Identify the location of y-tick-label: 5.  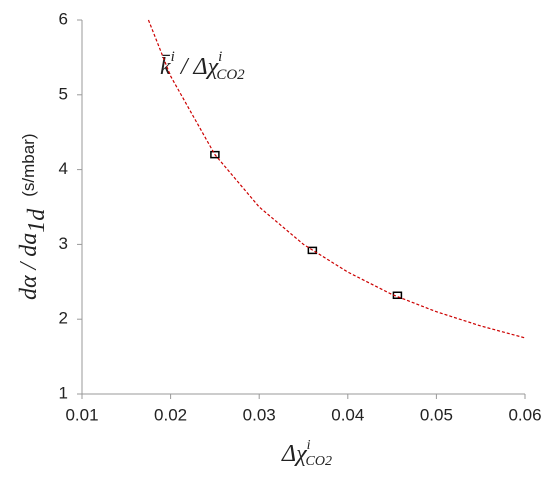
(63, 93).